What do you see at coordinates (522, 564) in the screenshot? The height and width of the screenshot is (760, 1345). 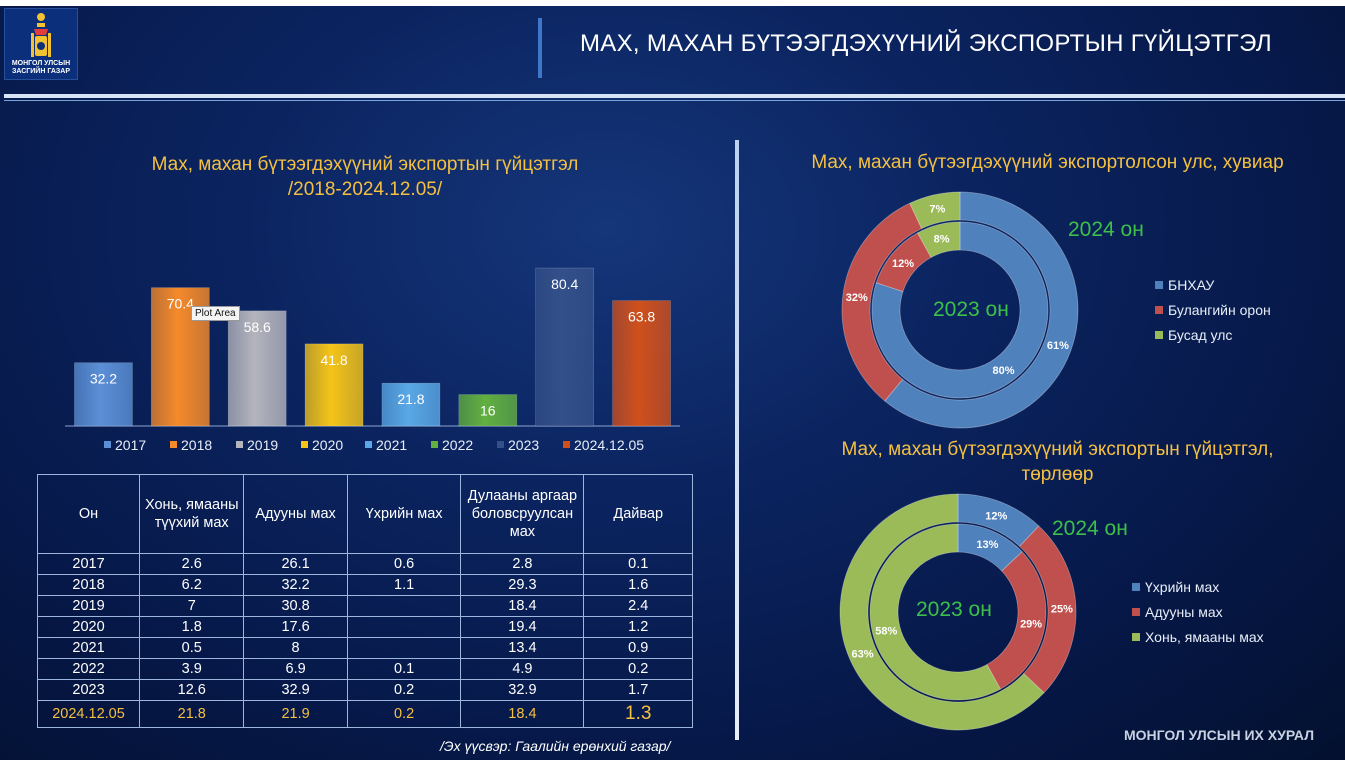 I see `table-cell: 2.8` at bounding box center [522, 564].